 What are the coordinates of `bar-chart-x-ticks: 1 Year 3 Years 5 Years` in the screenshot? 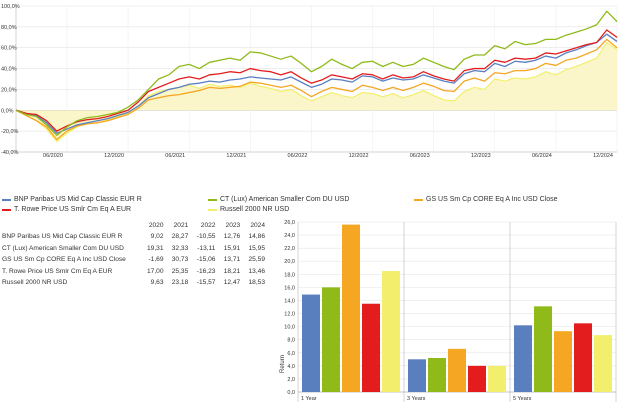 It's located at (416, 399).